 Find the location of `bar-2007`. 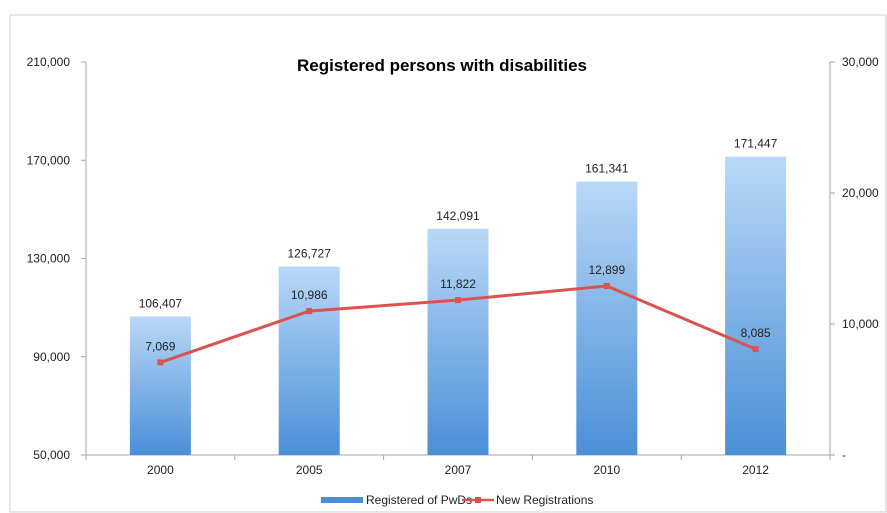

bar-2007 is located at coordinates (458, 341).